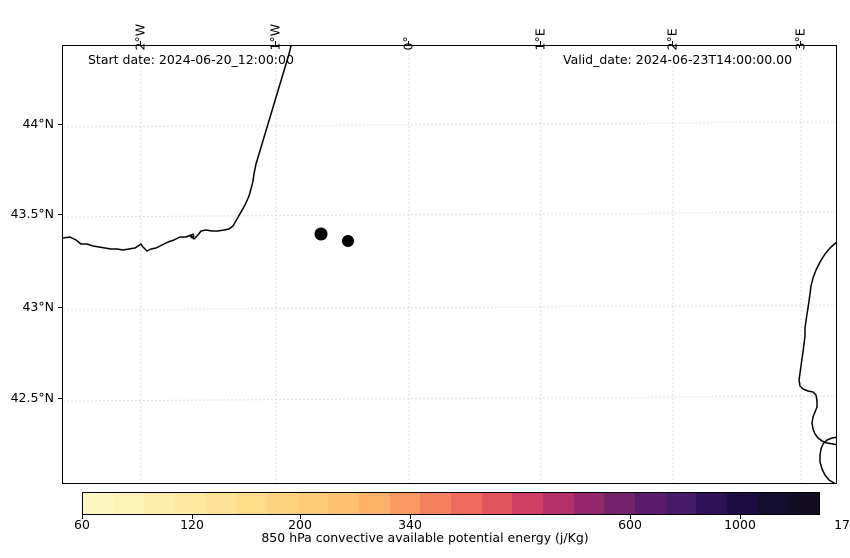  Describe the element at coordinates (32, 397) in the screenshot. I see `lat-tick-label-42-5n: 42.5°N` at that location.